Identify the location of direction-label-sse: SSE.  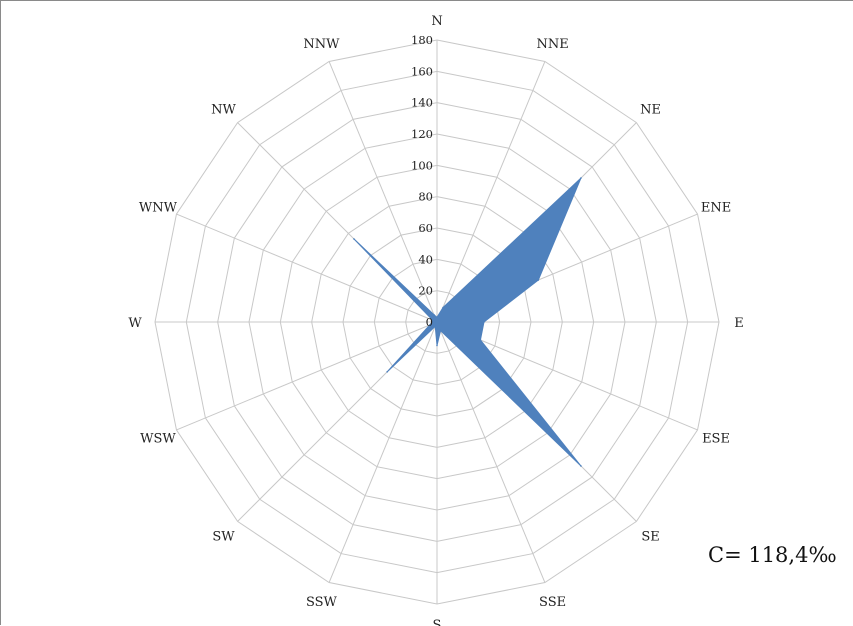
(552, 602).